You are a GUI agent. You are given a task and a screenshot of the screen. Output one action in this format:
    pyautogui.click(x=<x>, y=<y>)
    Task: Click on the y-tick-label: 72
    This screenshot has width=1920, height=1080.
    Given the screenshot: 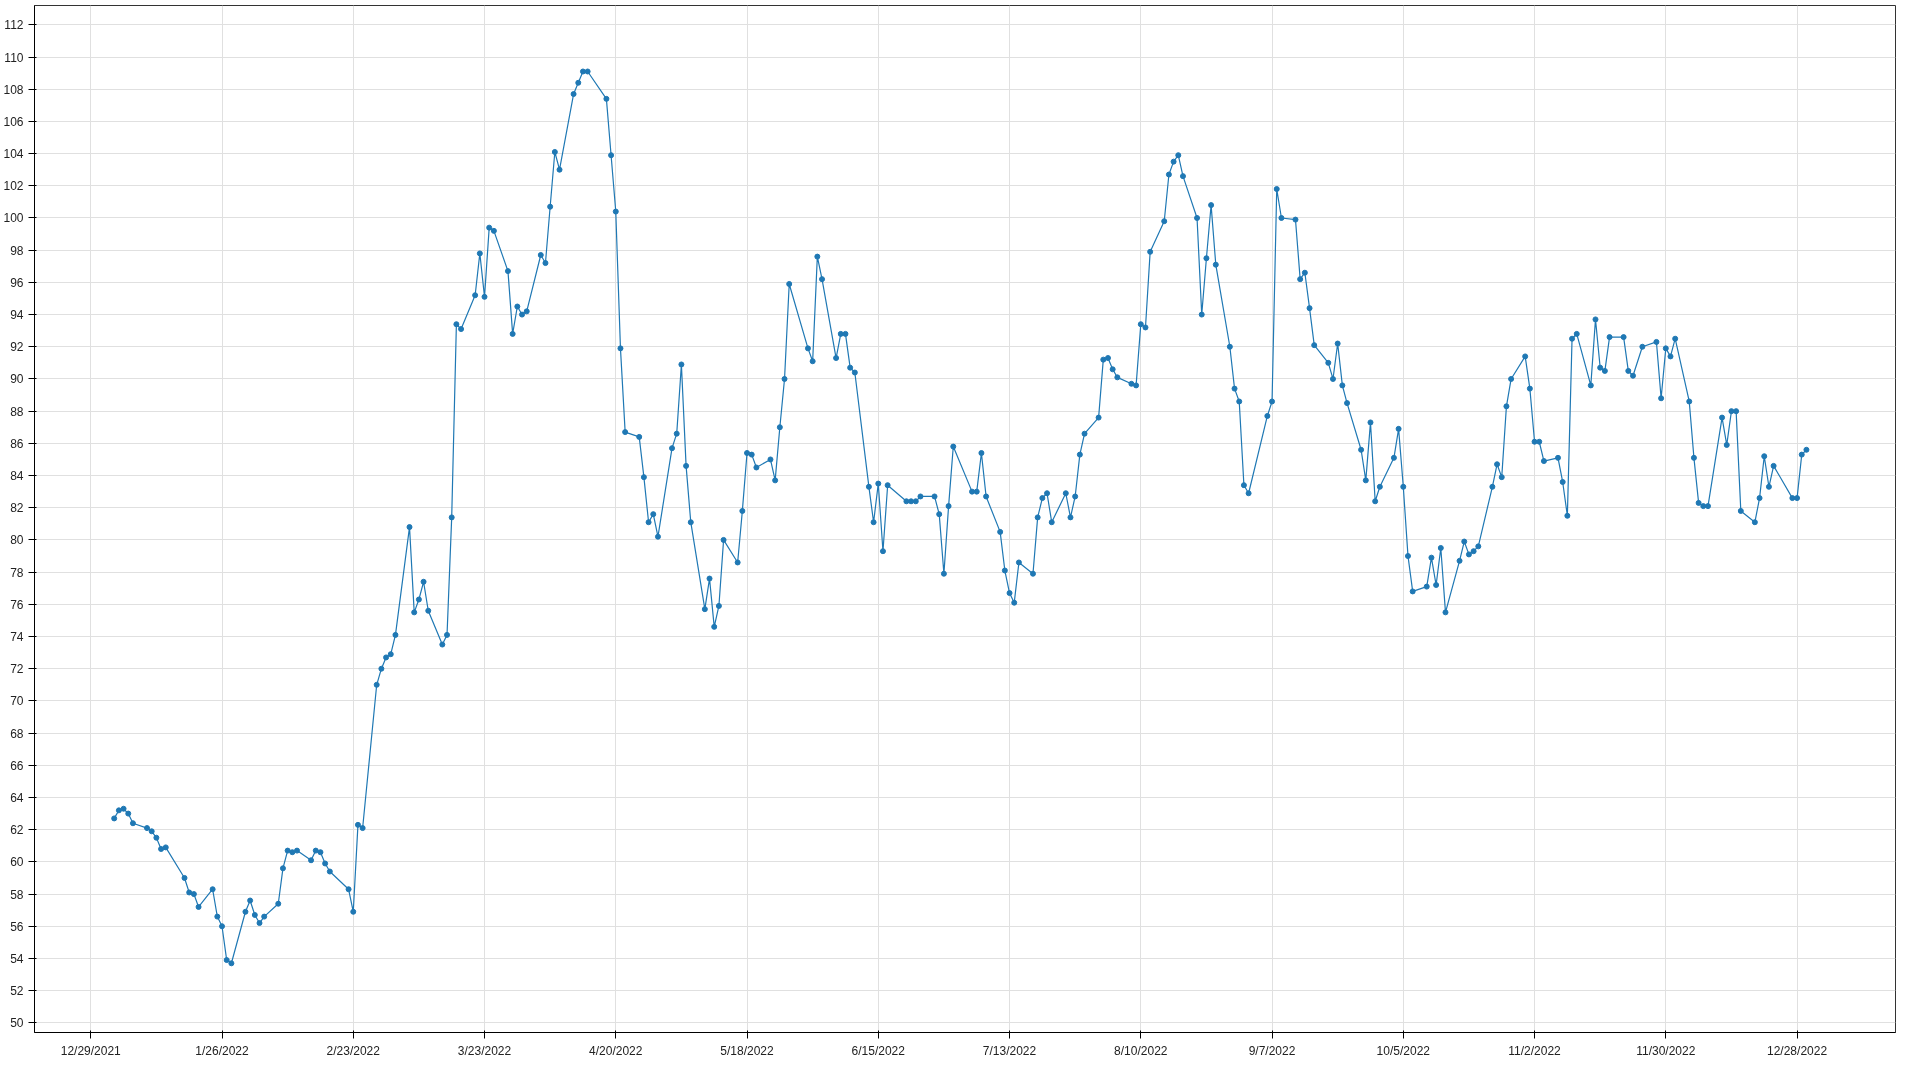 What is the action you would take?
    pyautogui.click(x=17, y=669)
    